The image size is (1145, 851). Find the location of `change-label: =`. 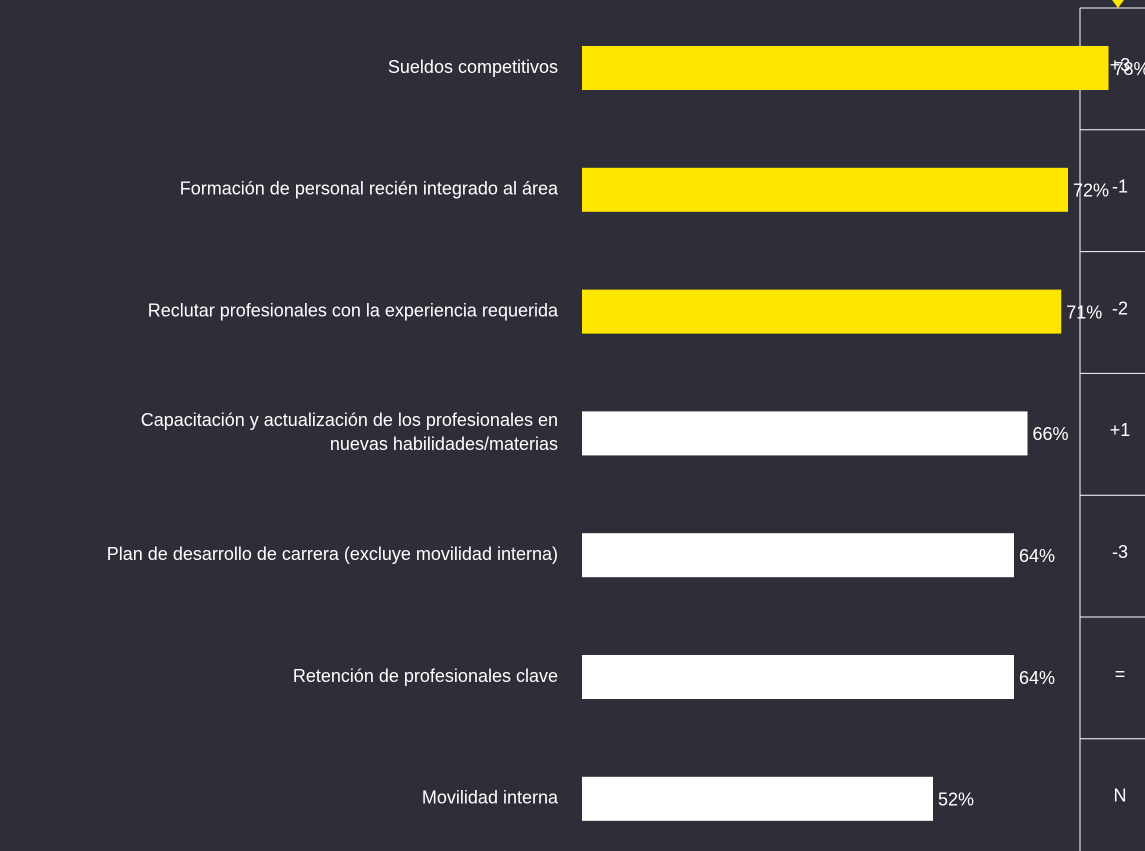

change-label: = is located at coordinates (1120, 674).